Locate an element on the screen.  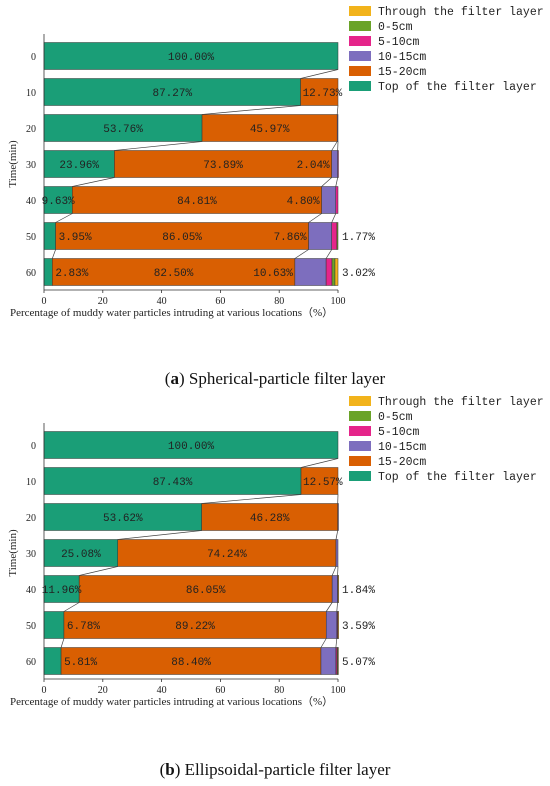
data-label: 45.97% is located at coordinates (270, 130).